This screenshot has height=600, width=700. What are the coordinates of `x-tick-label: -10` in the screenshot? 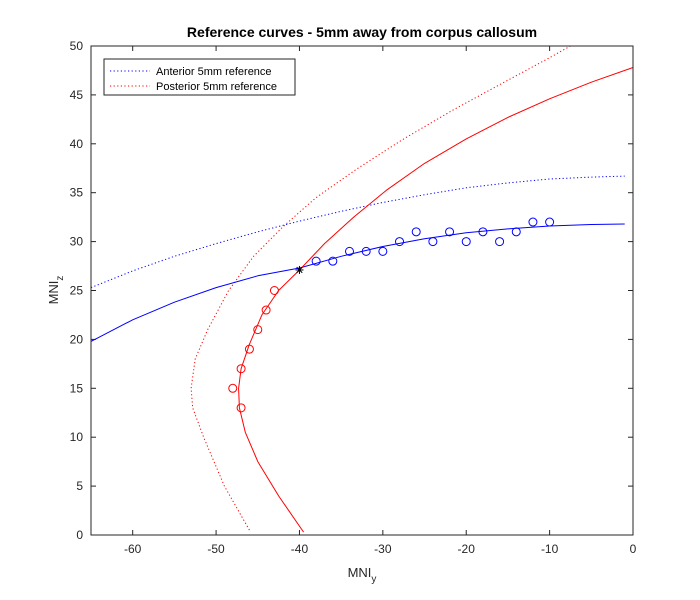 It's located at (550, 549).